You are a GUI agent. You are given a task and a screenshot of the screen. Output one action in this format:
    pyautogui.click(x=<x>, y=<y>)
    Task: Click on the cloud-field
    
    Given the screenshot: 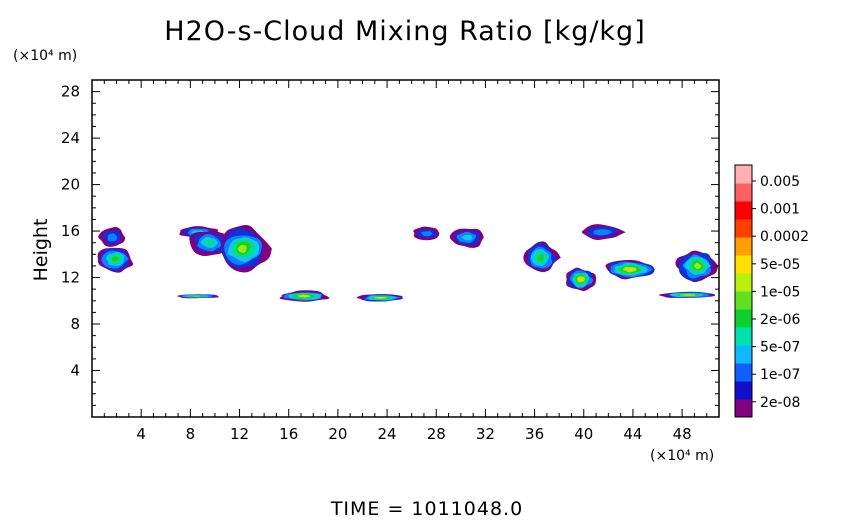 What is the action you would take?
    pyautogui.click(x=408, y=263)
    